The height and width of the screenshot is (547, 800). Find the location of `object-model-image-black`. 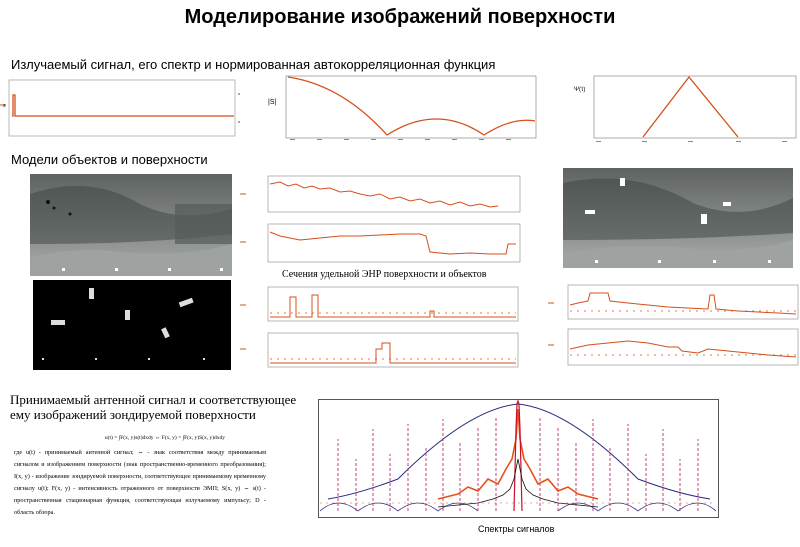

object-model-image-black is located at coordinates (132, 325).